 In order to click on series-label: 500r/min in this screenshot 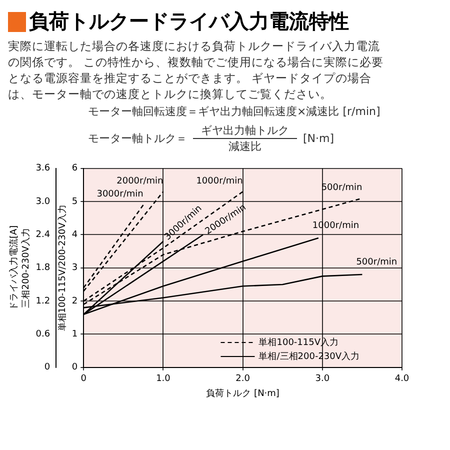, I will do `click(377, 262)`.